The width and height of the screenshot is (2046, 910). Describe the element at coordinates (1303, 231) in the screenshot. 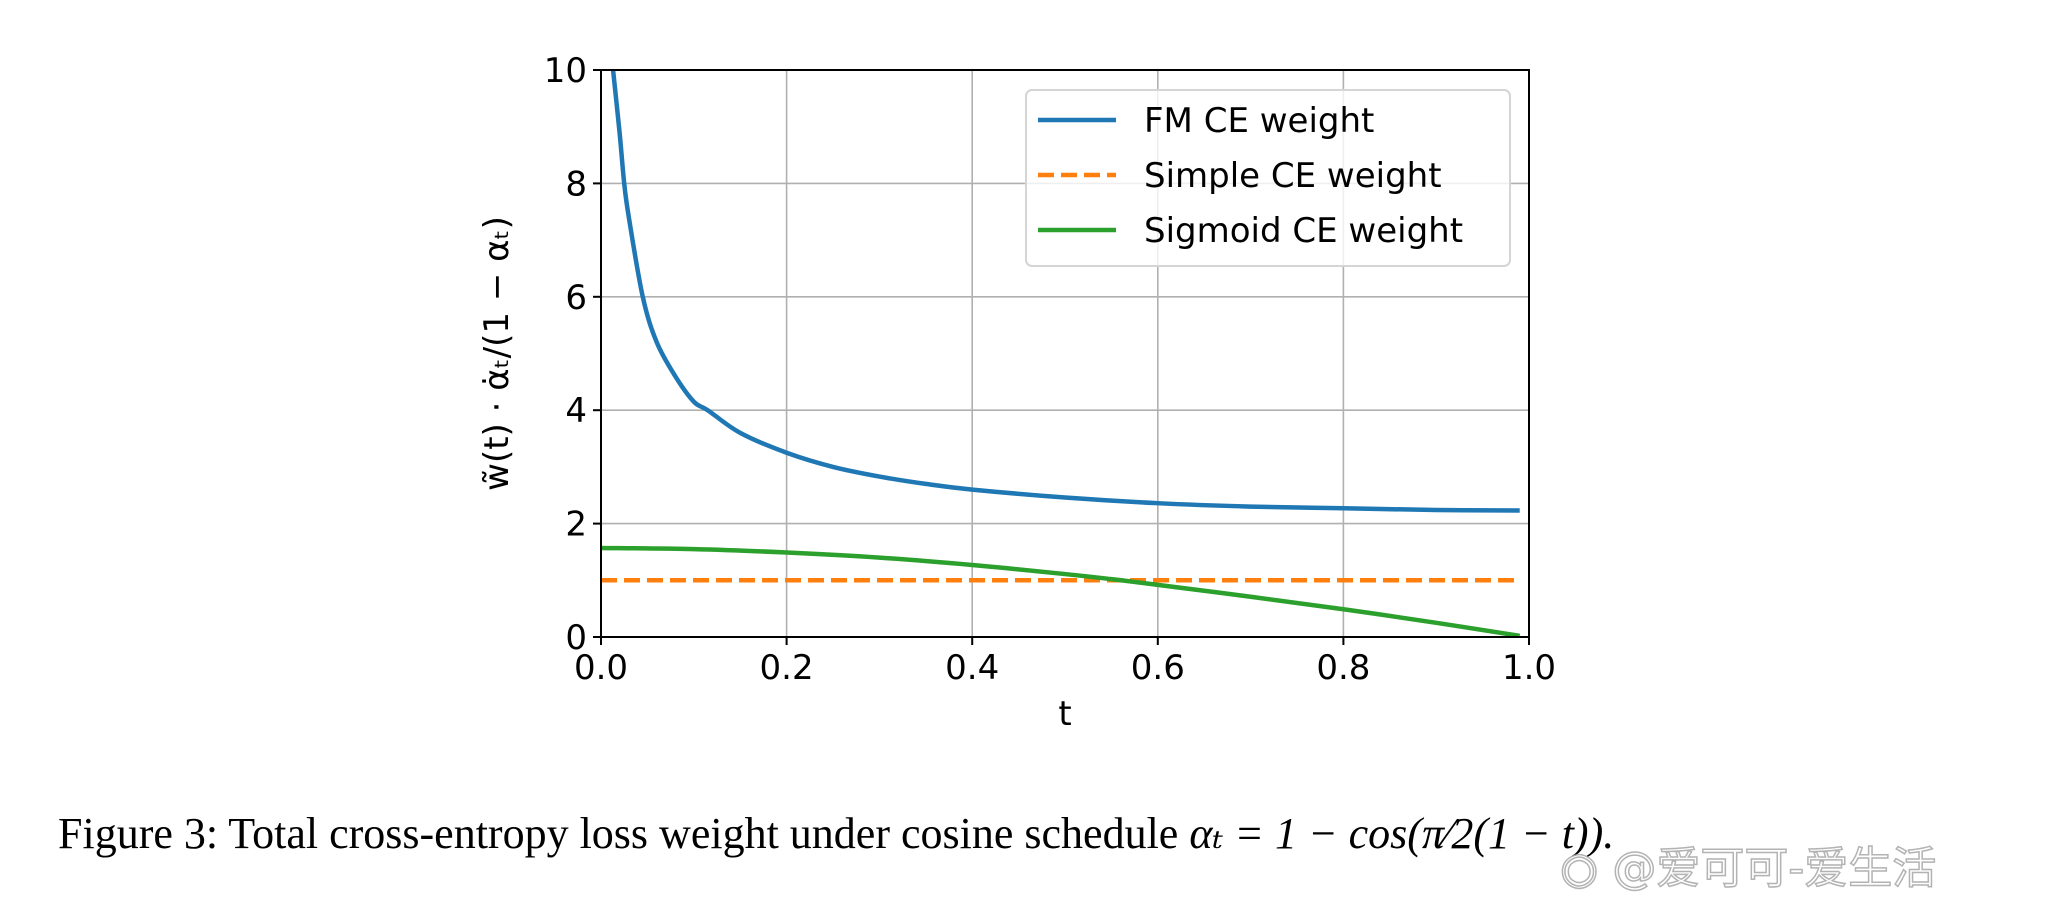

I see `legend-label: Sigmoid CE weight` at that location.